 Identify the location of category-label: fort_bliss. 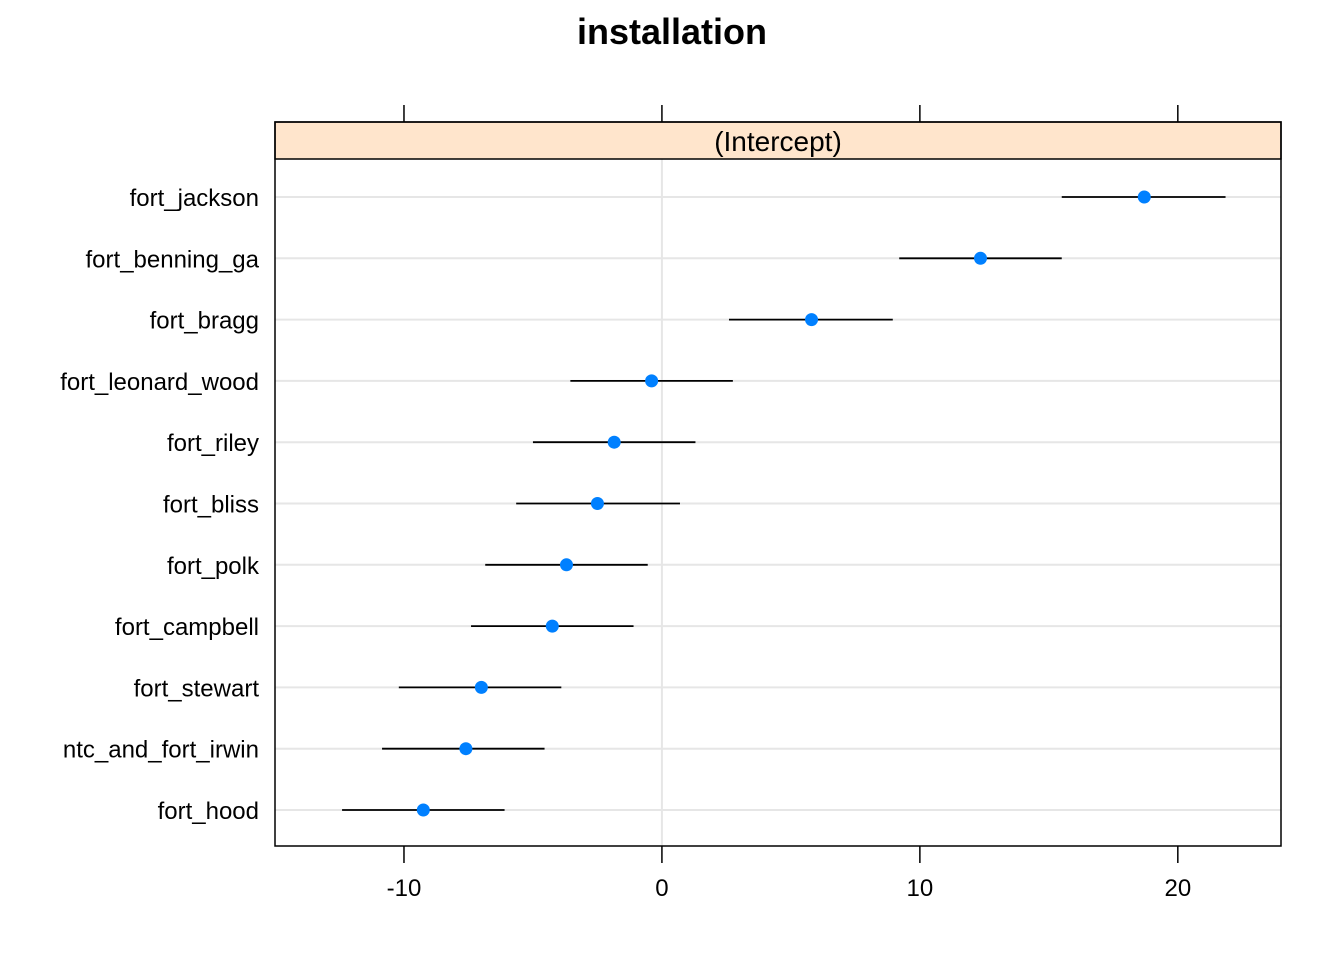
(211, 505).